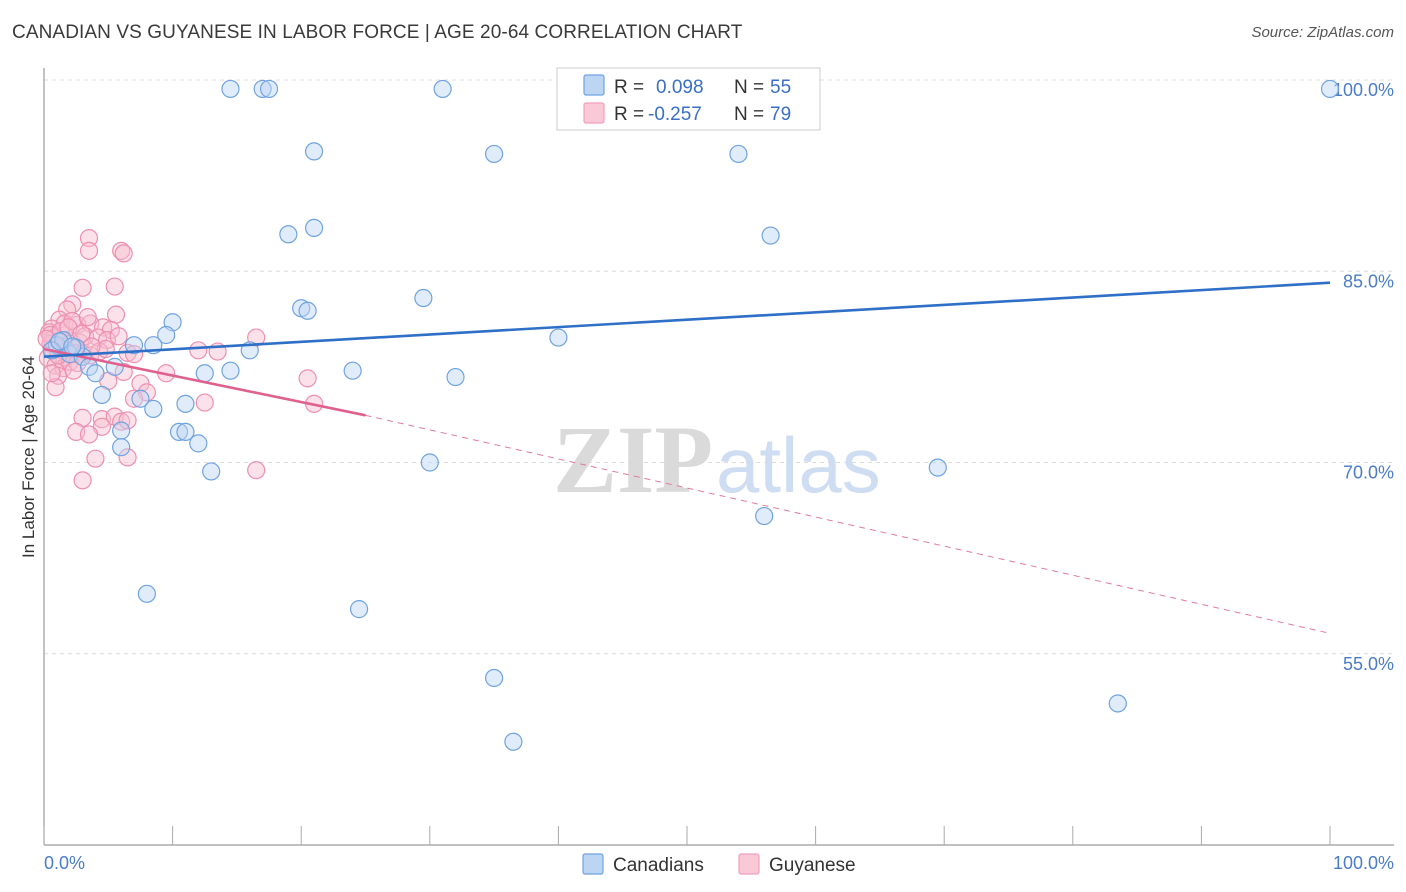 The image size is (1406, 892). I want to click on stats-legend: R = 0.098 N = 55 R = -0.257 N = 79, so click(688, 99).